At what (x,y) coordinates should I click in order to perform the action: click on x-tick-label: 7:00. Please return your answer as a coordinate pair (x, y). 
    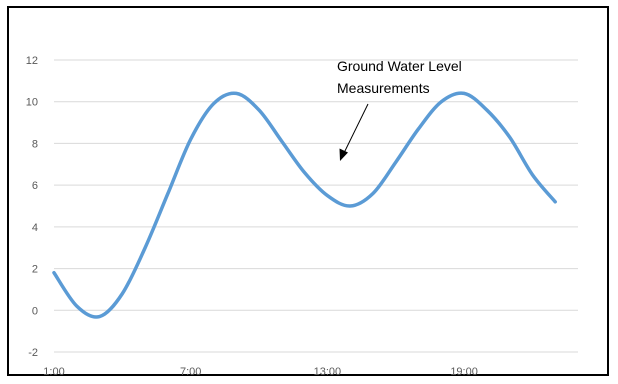
    Looking at the image, I should click on (190, 372).